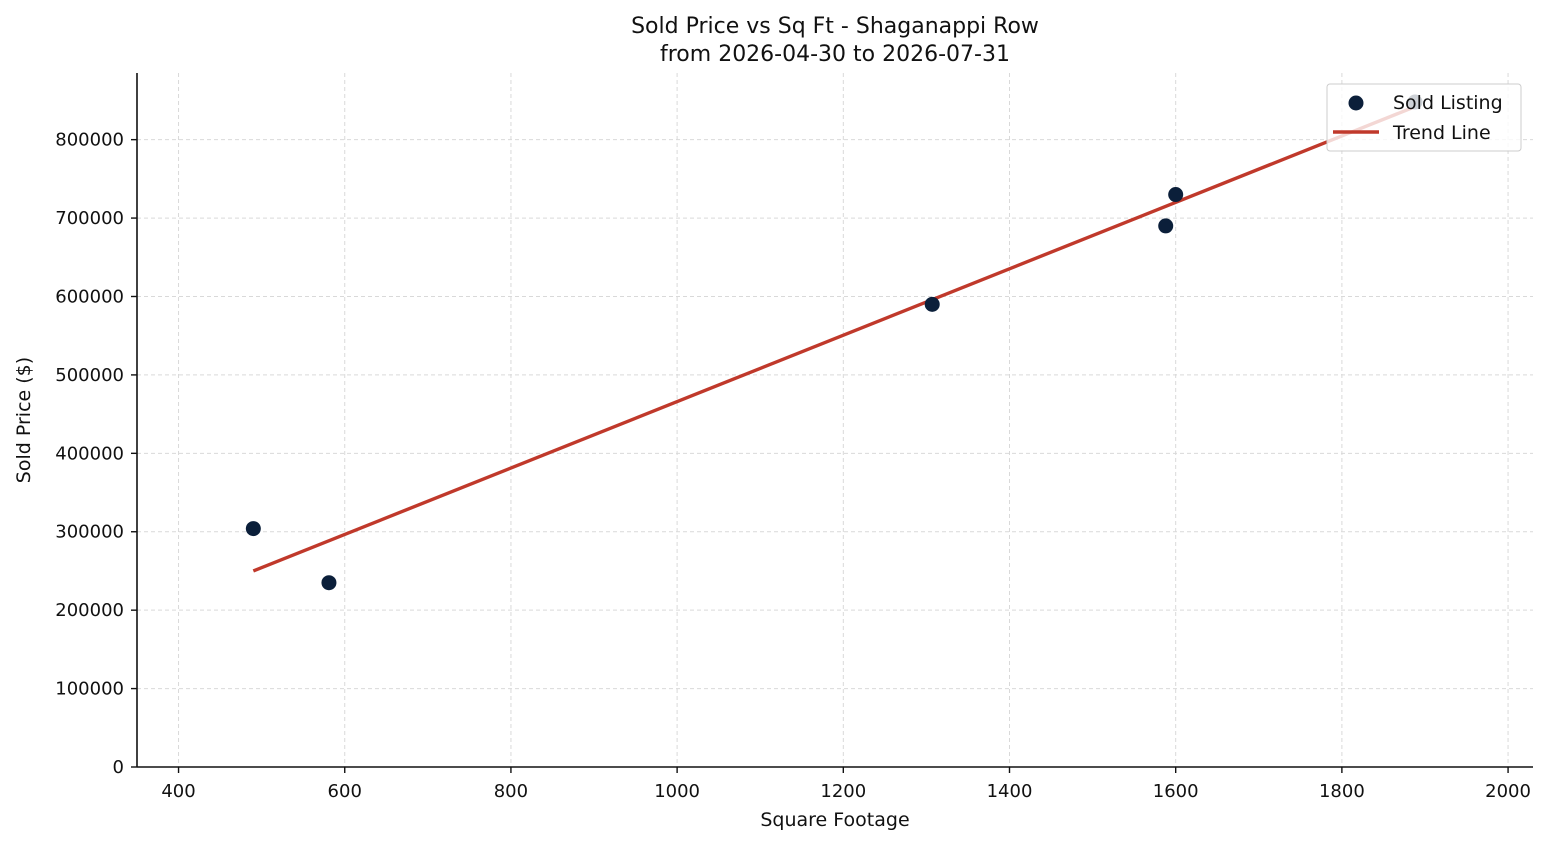 This screenshot has width=1552, height=845. I want to click on y-tick-label: 0, so click(118, 767).